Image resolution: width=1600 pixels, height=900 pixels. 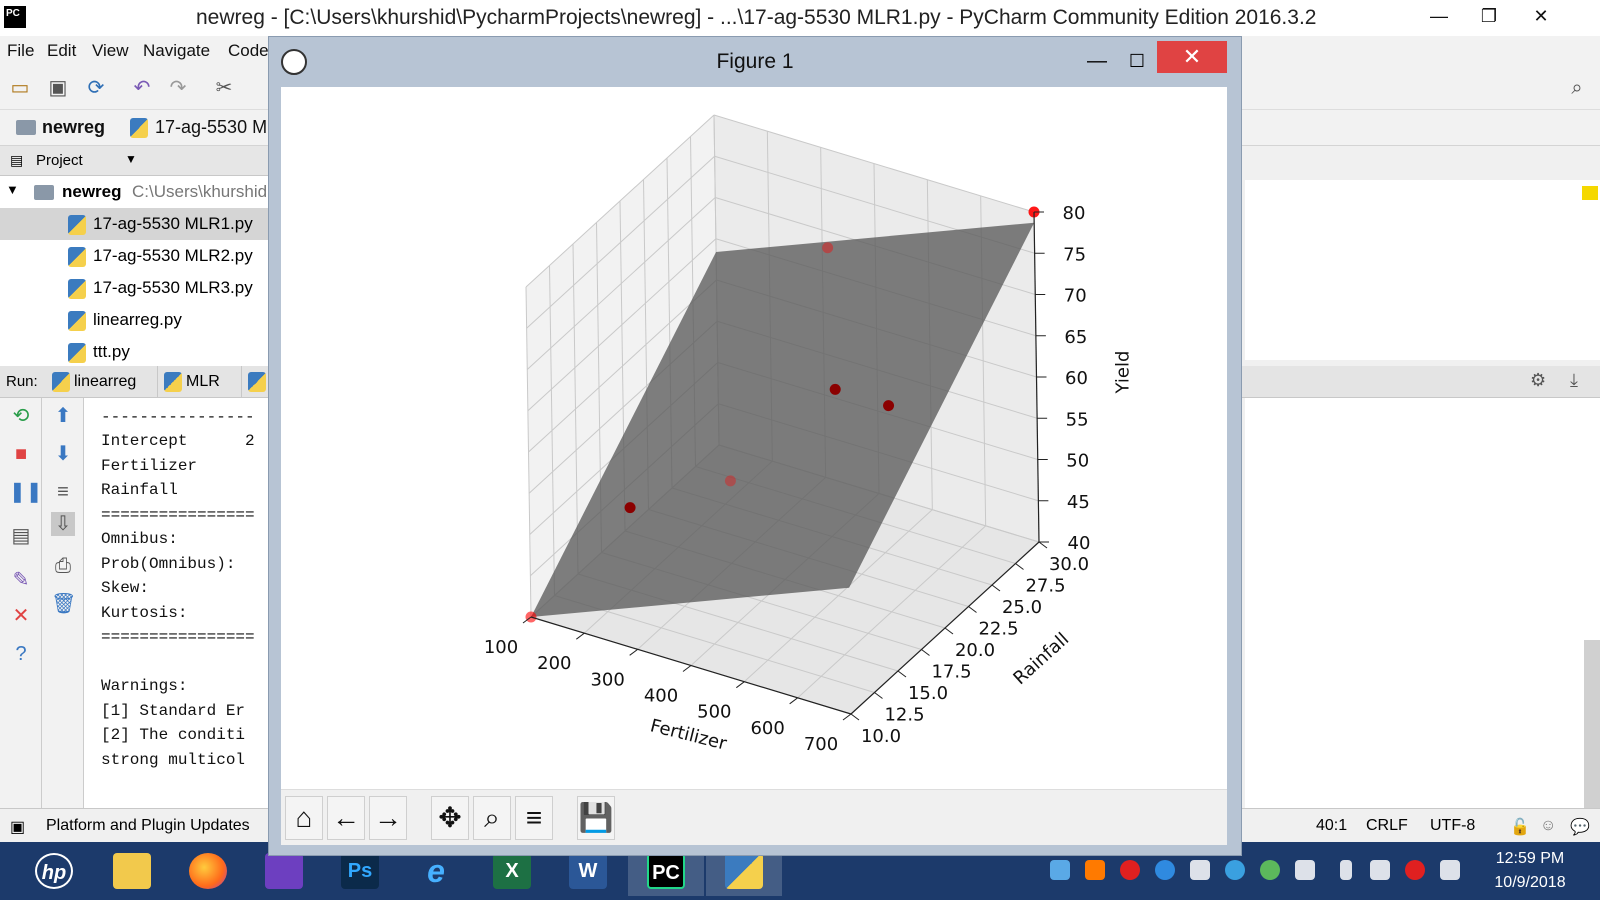 I want to click on grid-line, so click(x=622, y=325).